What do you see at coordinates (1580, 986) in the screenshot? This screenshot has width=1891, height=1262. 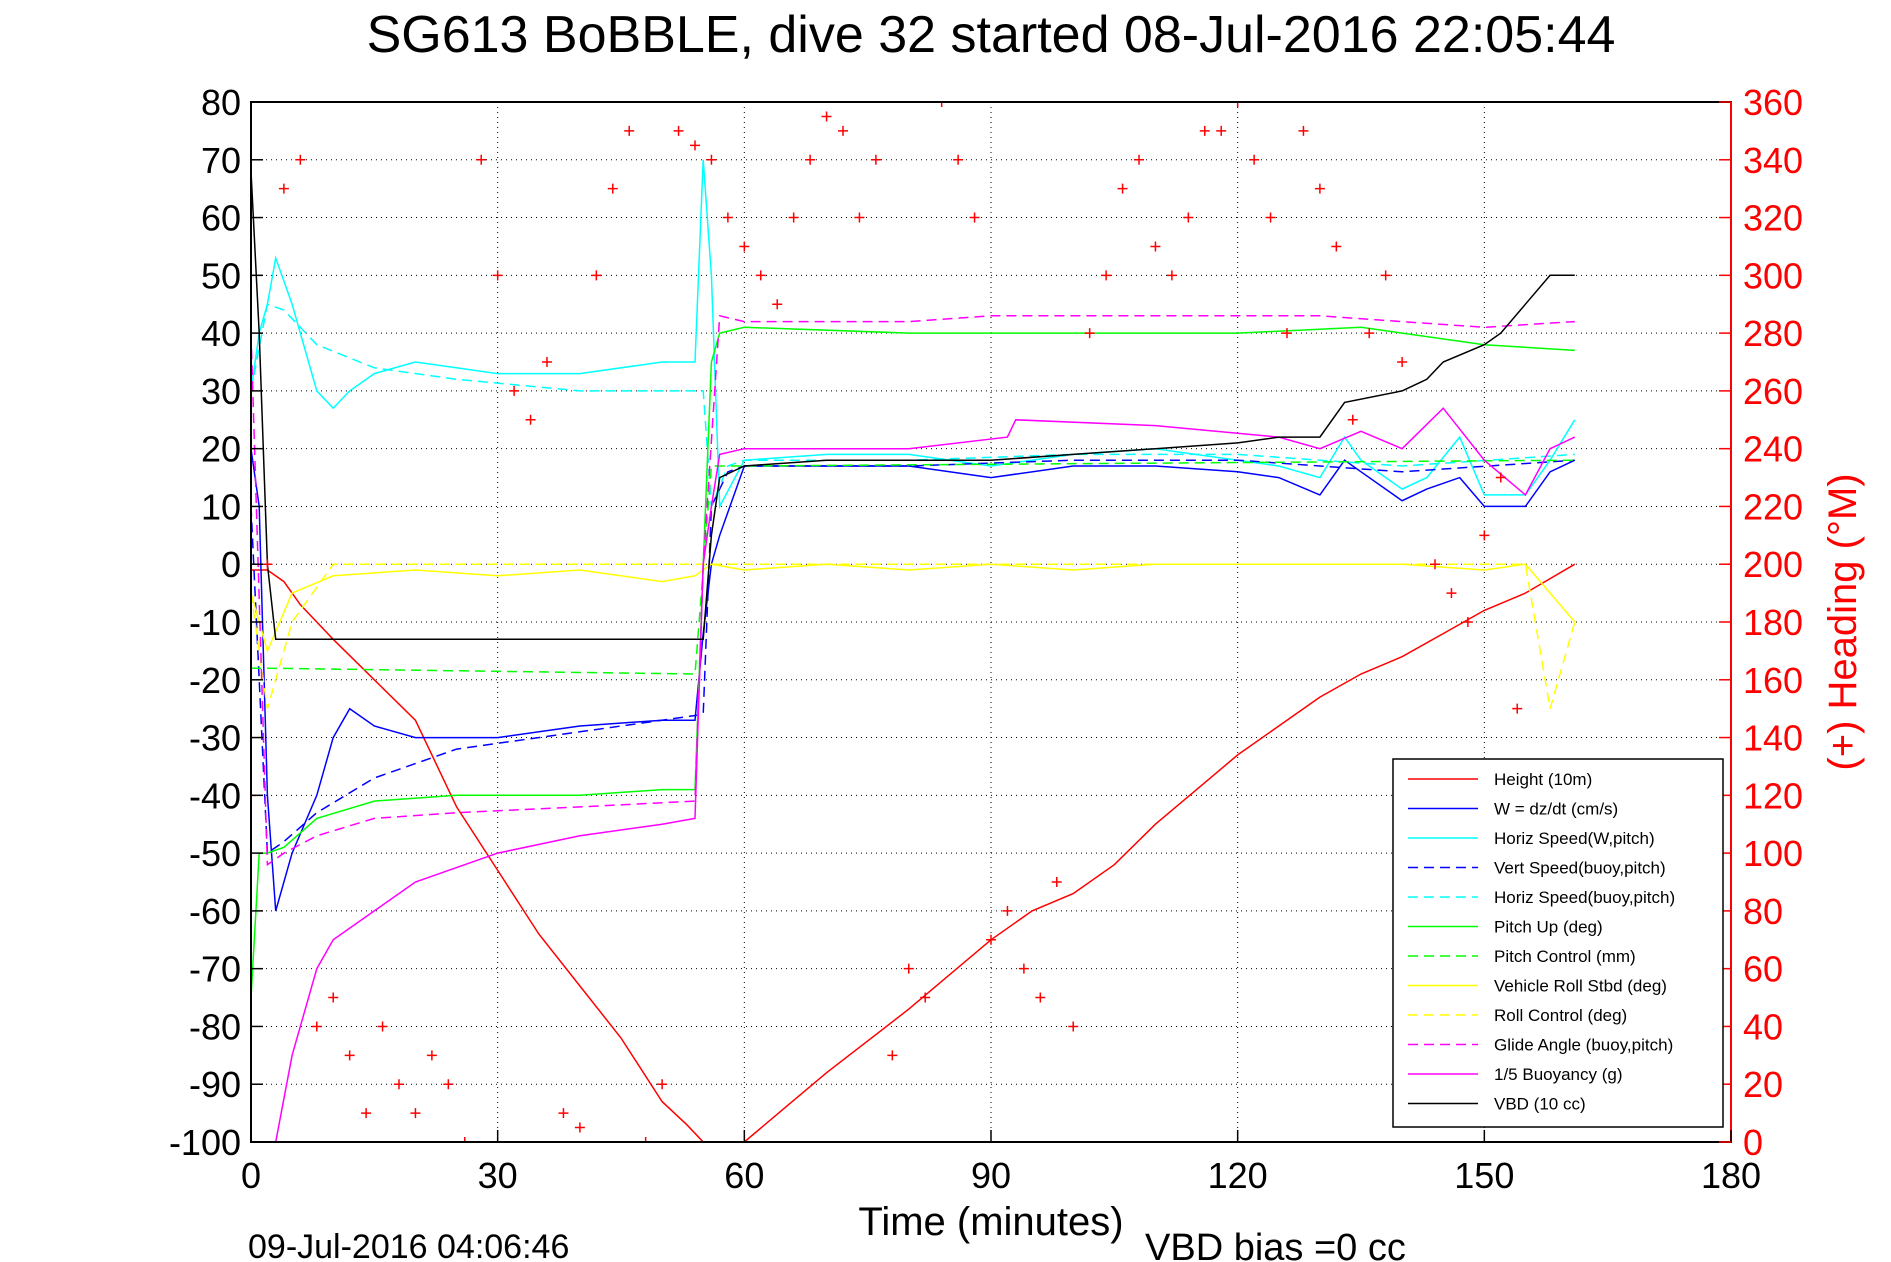 I see `legend-label: Vehicle Roll Stbd (deg)` at bounding box center [1580, 986].